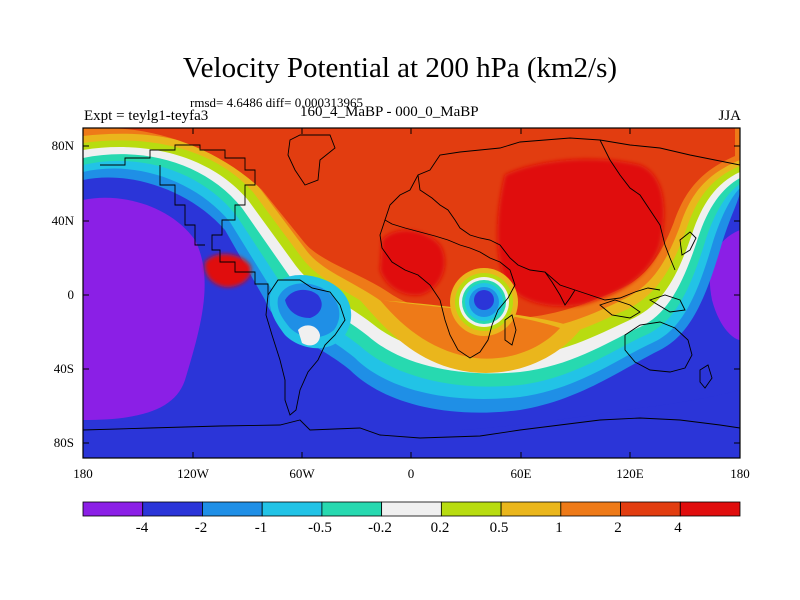 Image resolution: width=800 pixels, height=600 pixels. Describe the element at coordinates (320, 528) in the screenshot. I see `colorbar-label: -0.5` at that location.